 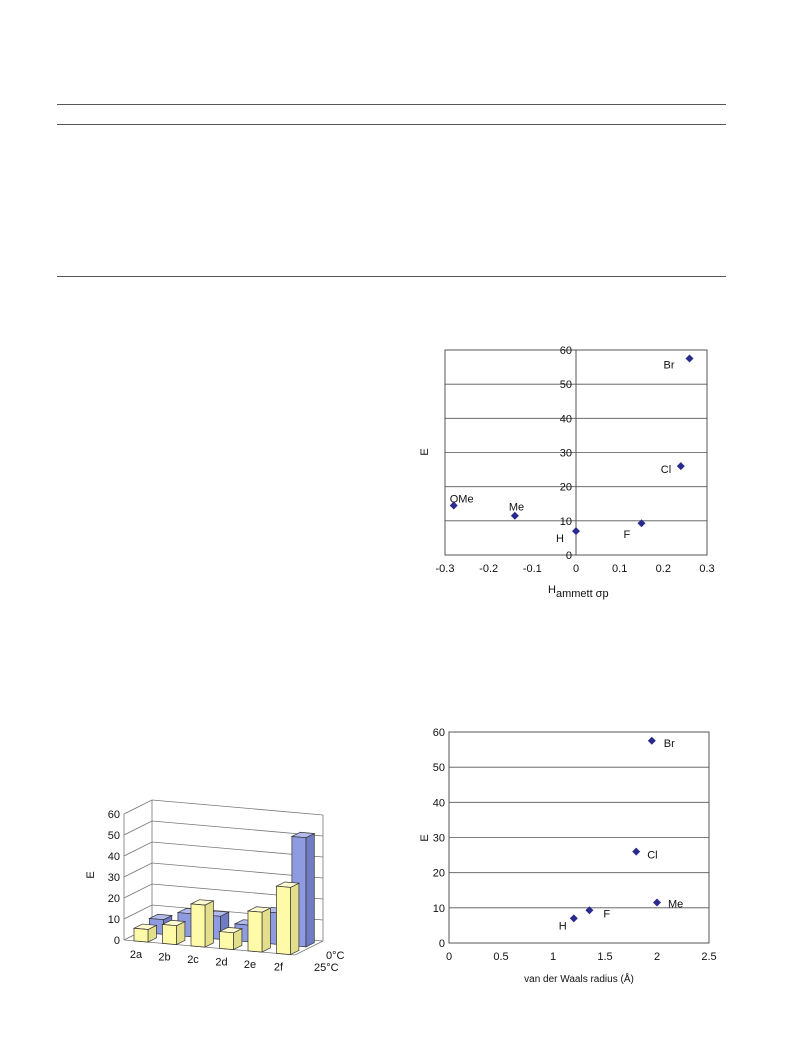 What do you see at coordinates (578, 592) in the screenshot?
I see `x-axis-label: Hammett σp` at bounding box center [578, 592].